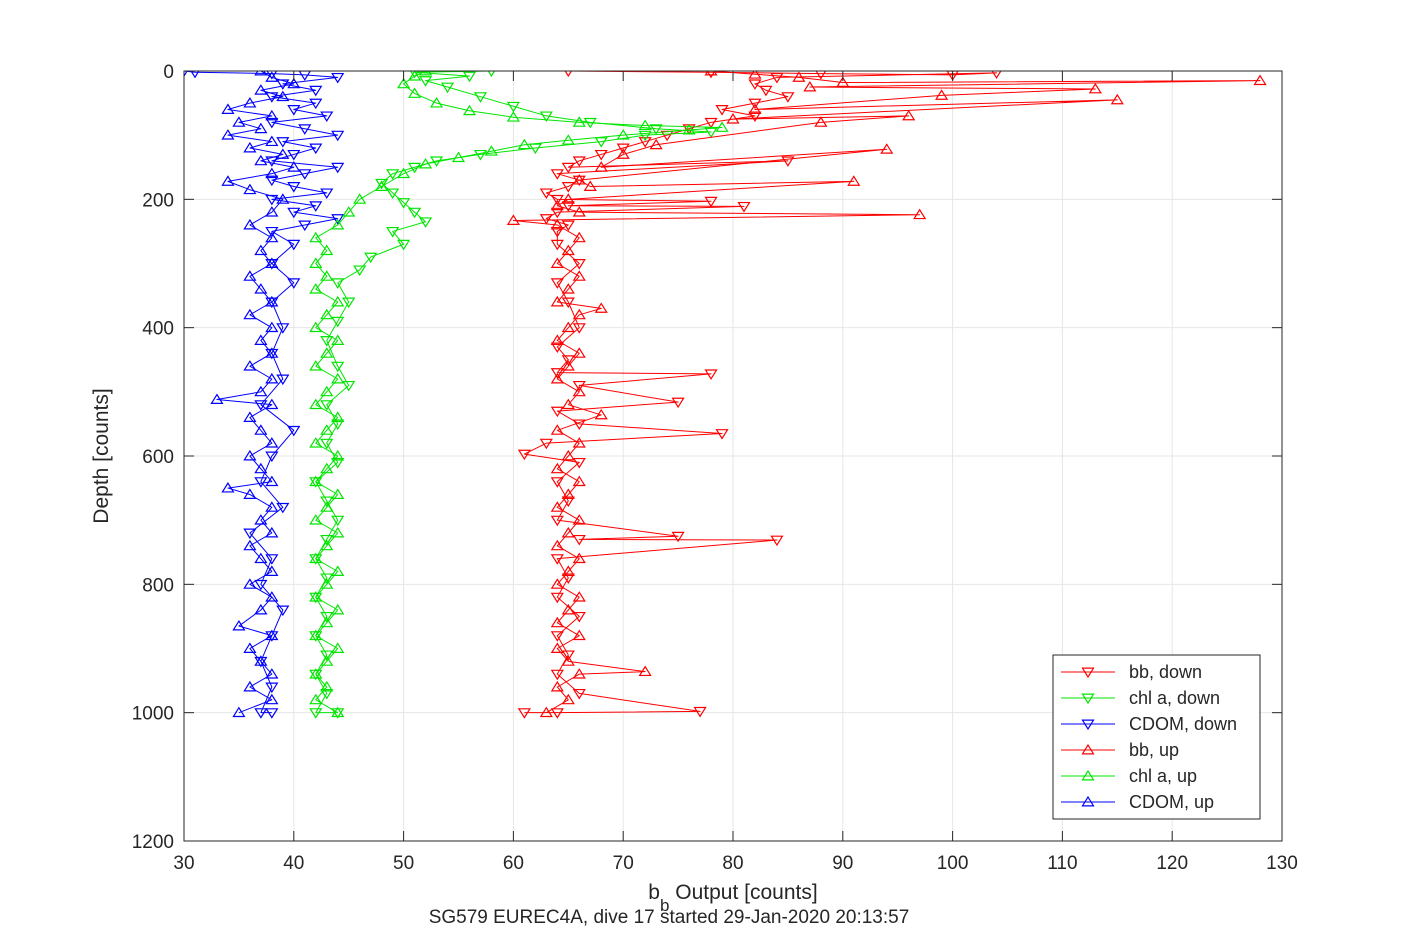 This screenshot has height=945, width=1417. What do you see at coordinates (158, 457) in the screenshot?
I see `y-tick-label: 600` at bounding box center [158, 457].